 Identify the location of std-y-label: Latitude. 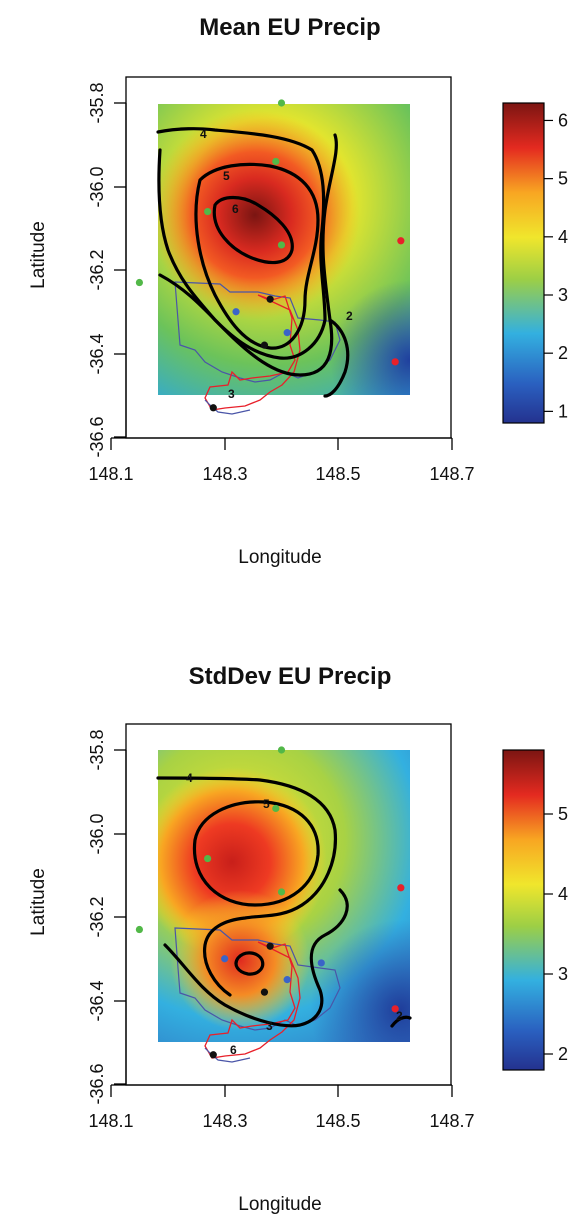
(38, 902).